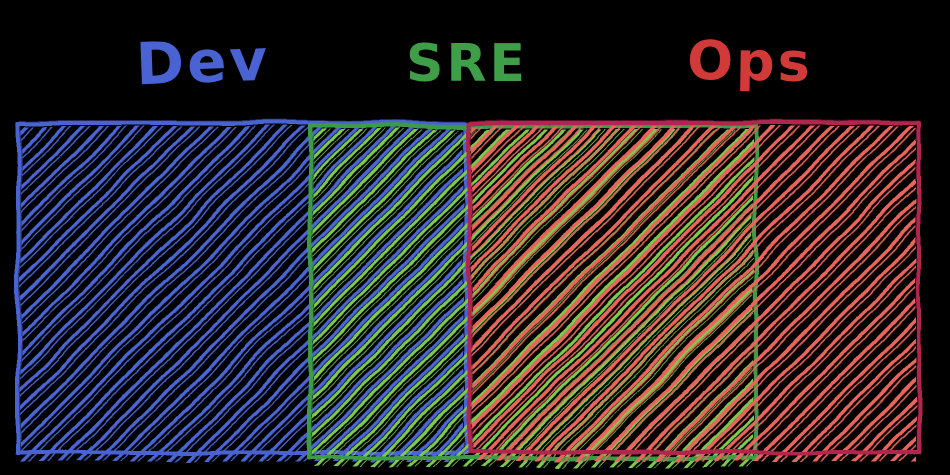 The image size is (950, 475). Describe the element at coordinates (467, 64) in the screenshot. I see `label-sre: SRE` at that location.